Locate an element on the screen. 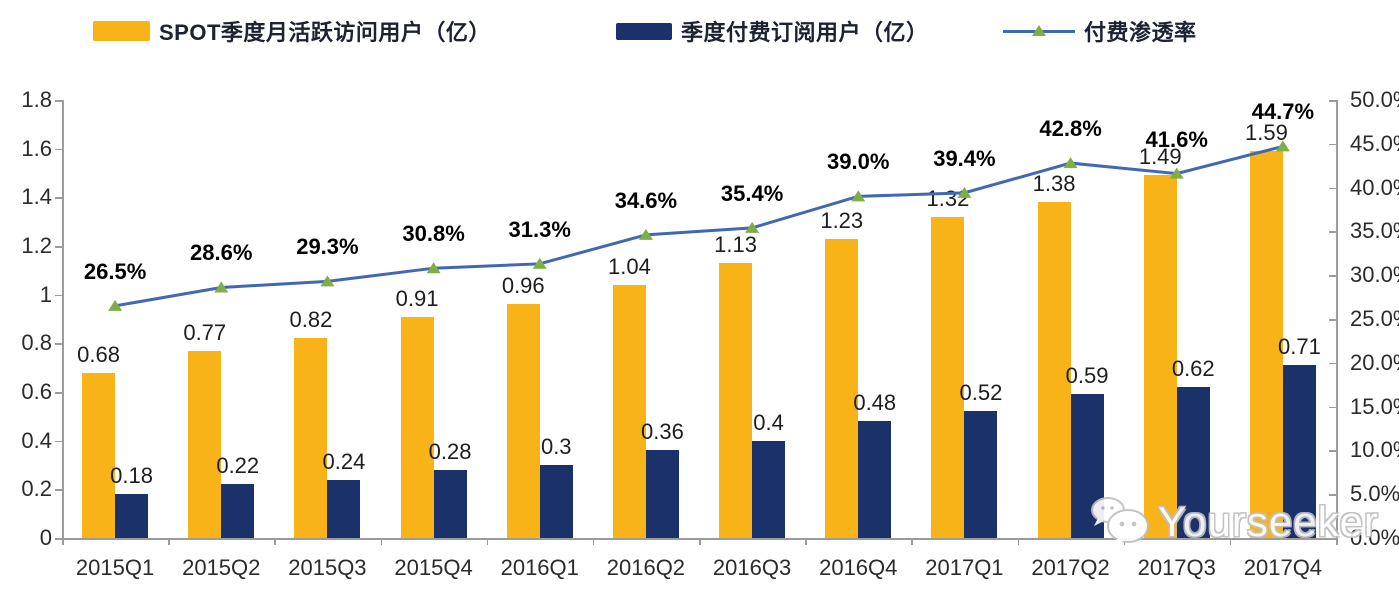 The image size is (1399, 596). bar-value-label-mau: 0.91 is located at coordinates (417, 298).